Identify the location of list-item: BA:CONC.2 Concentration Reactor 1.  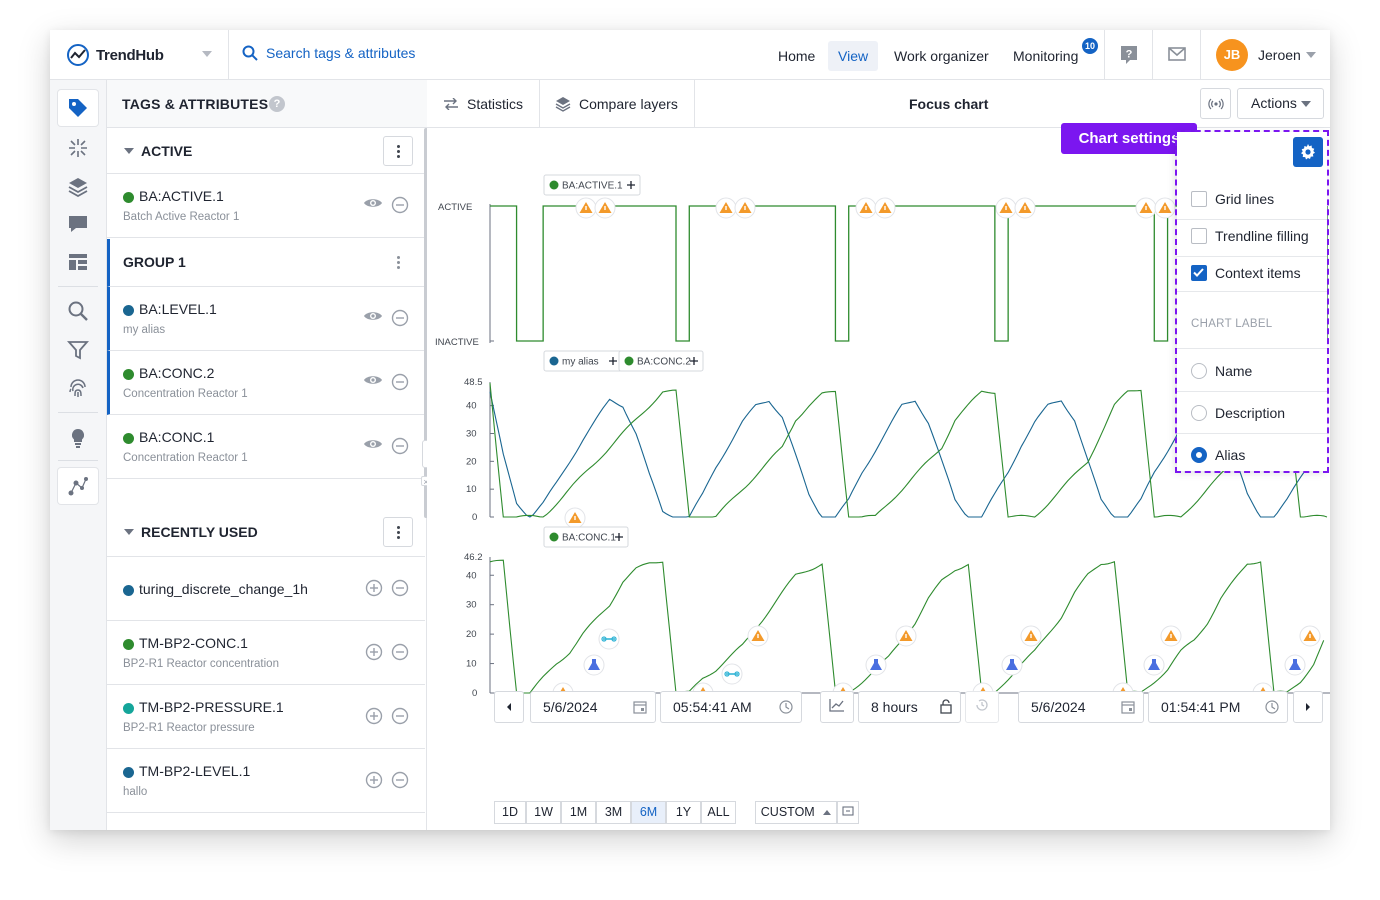
(266, 383).